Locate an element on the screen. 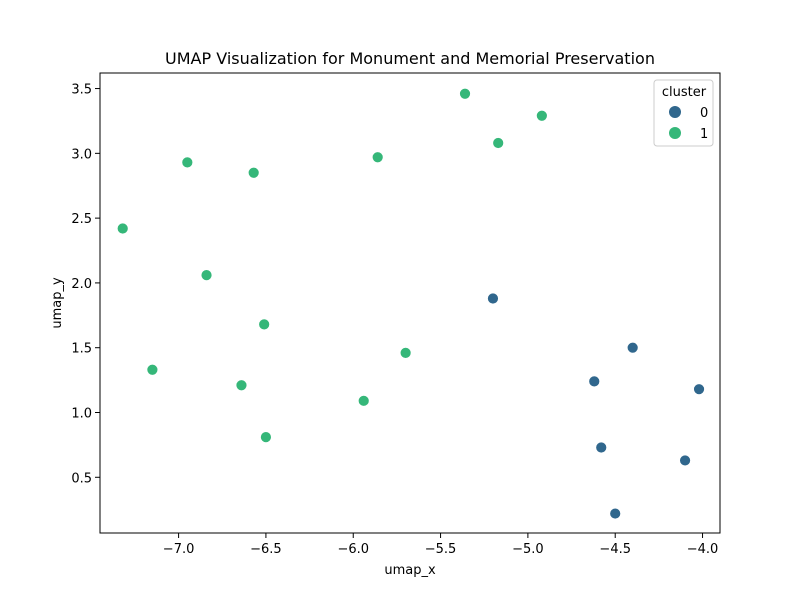  x-axis-label: umap_x is located at coordinates (410, 570).